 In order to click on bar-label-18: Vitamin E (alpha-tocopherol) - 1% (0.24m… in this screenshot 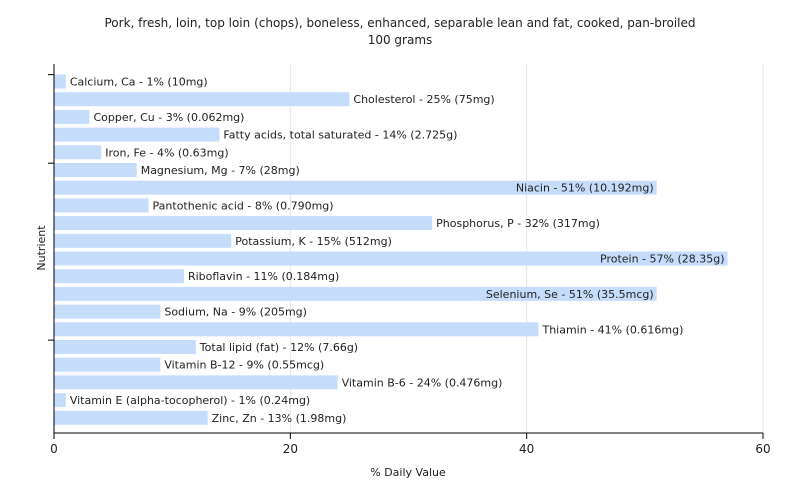, I will do `click(190, 400)`.